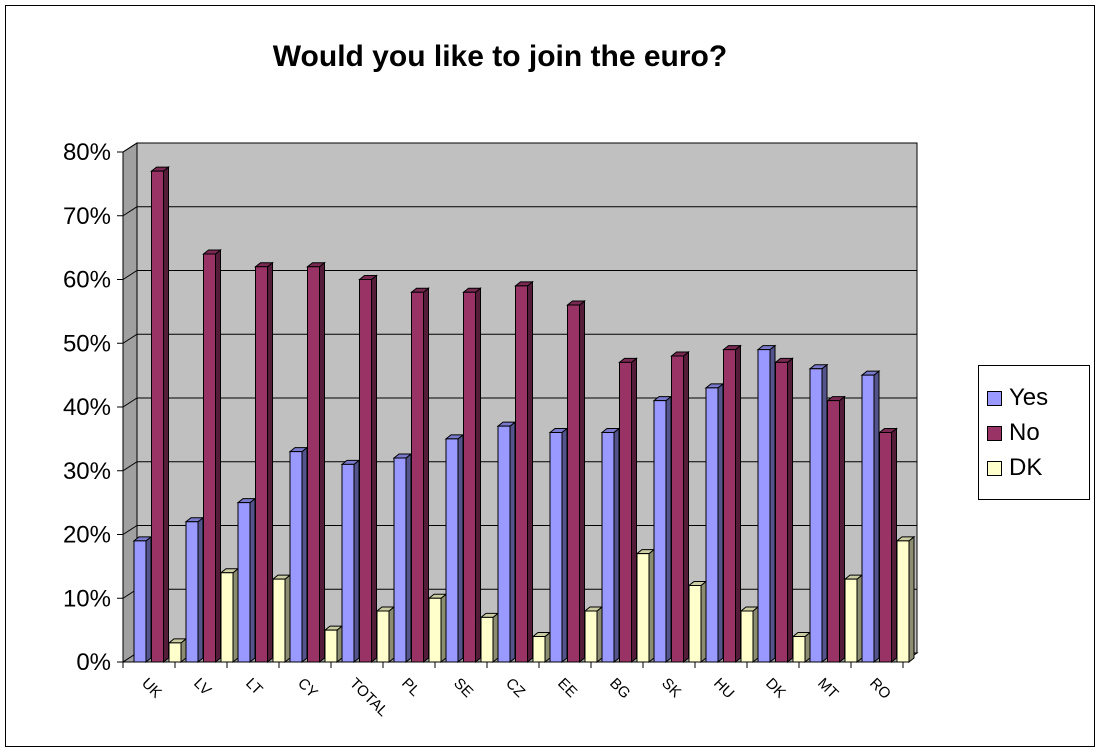 This screenshot has width=1102, height=755. What do you see at coordinates (93, 662) in the screenshot?
I see `y-tick-label: 0%` at bounding box center [93, 662].